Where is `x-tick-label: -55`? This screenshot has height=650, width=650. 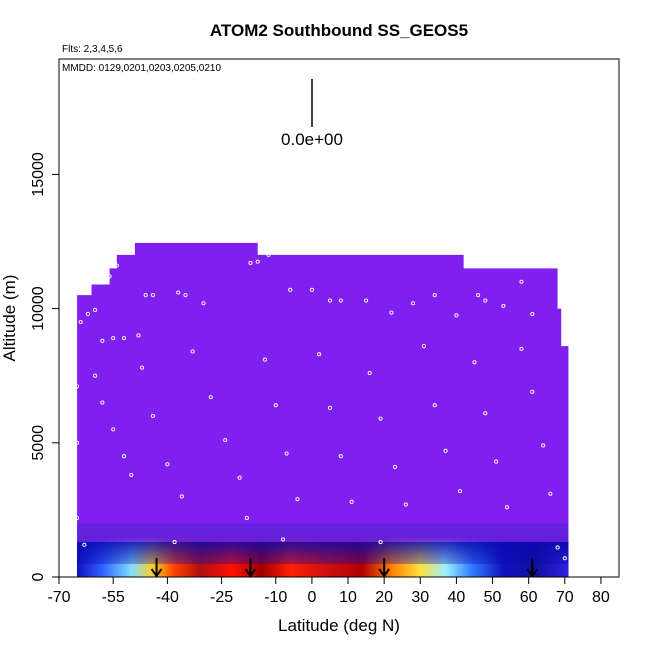
x-tick-label: -55 is located at coordinates (113, 597).